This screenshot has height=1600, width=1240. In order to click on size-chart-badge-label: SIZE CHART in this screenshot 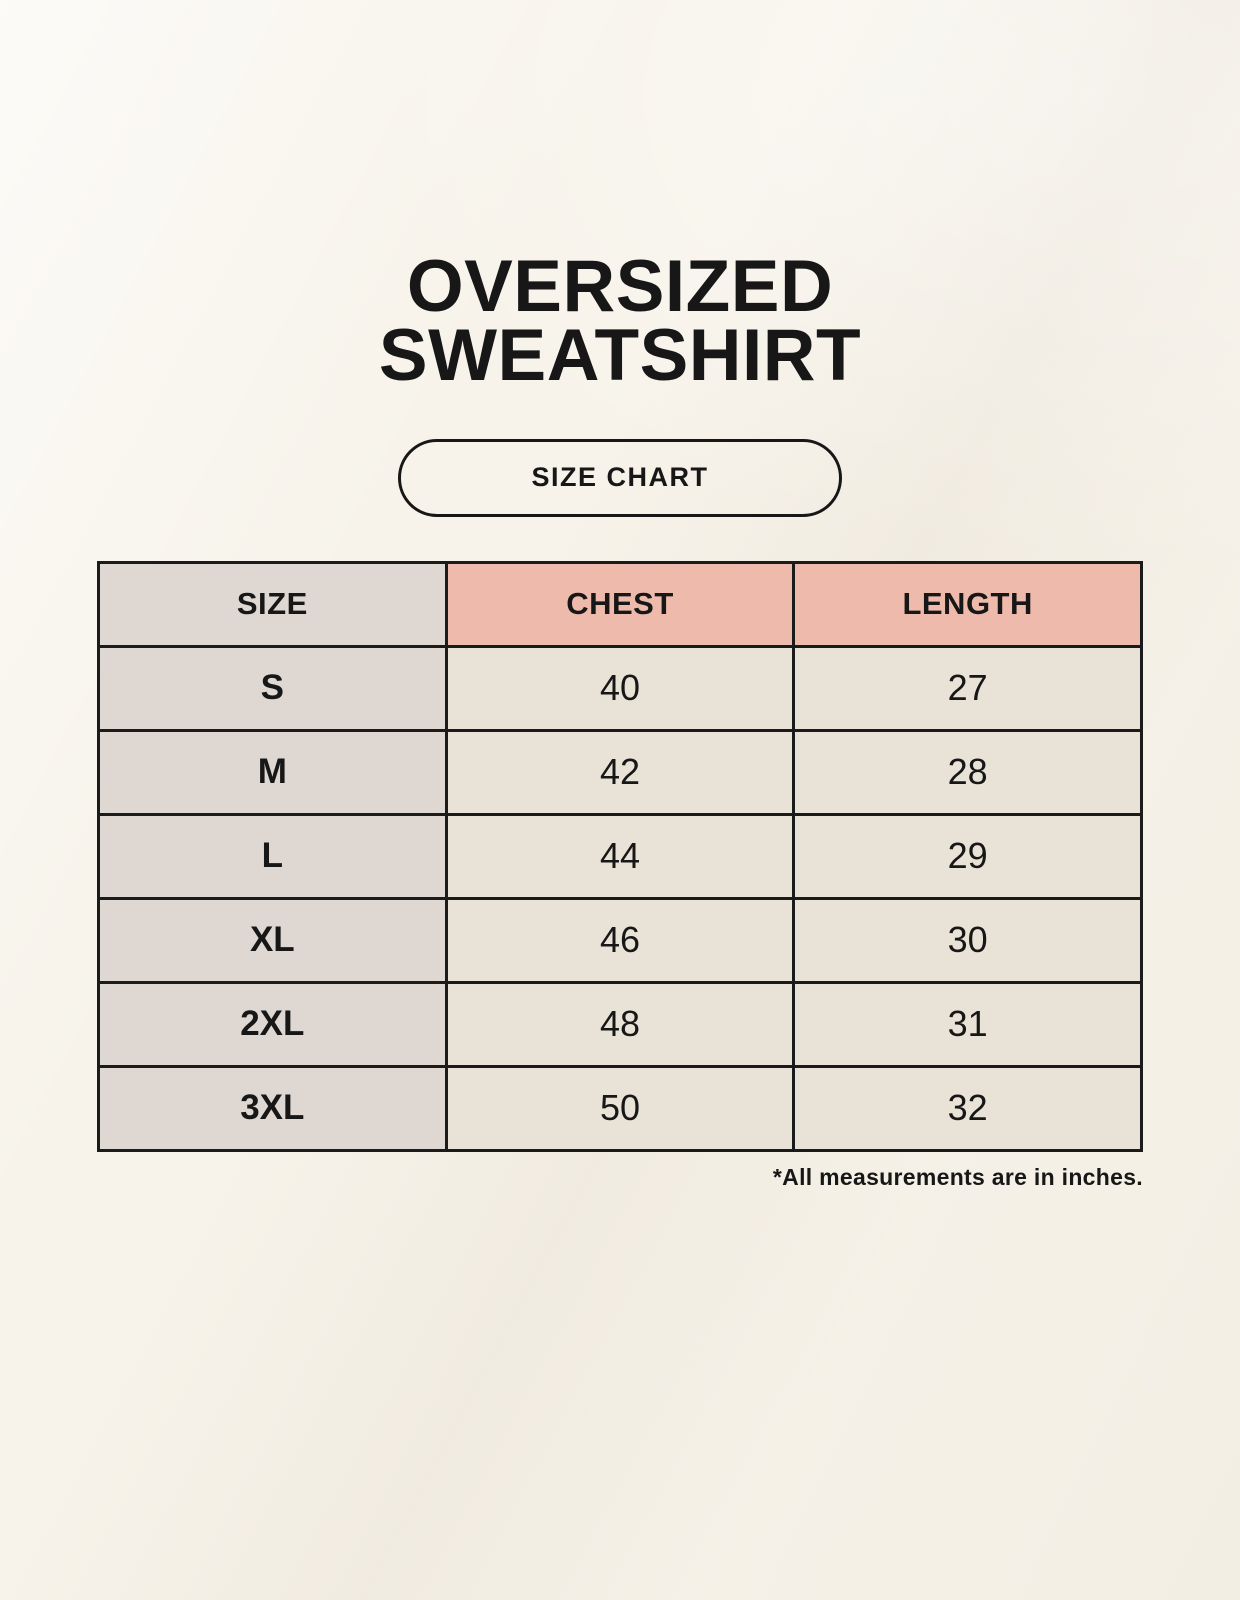, I will do `click(620, 477)`.